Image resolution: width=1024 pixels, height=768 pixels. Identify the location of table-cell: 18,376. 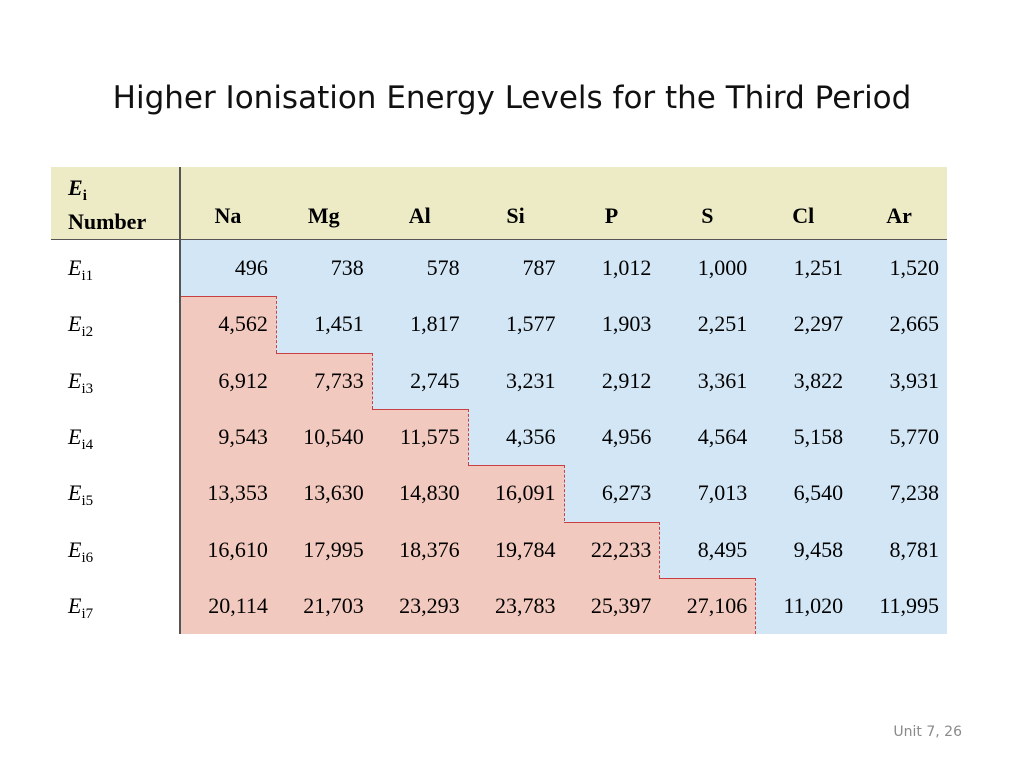
(429, 549).